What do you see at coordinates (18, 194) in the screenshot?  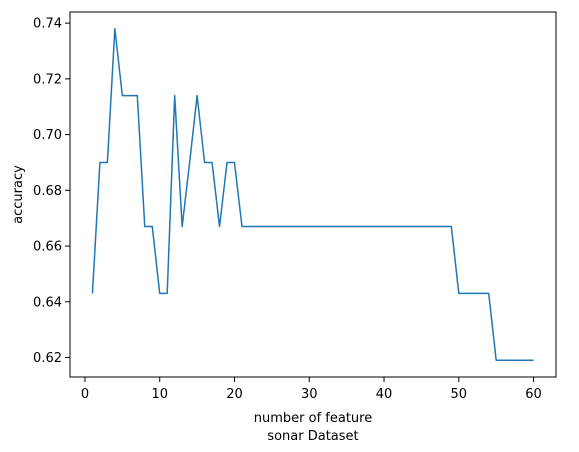 I see `y-axis-label: accuracy` at bounding box center [18, 194].